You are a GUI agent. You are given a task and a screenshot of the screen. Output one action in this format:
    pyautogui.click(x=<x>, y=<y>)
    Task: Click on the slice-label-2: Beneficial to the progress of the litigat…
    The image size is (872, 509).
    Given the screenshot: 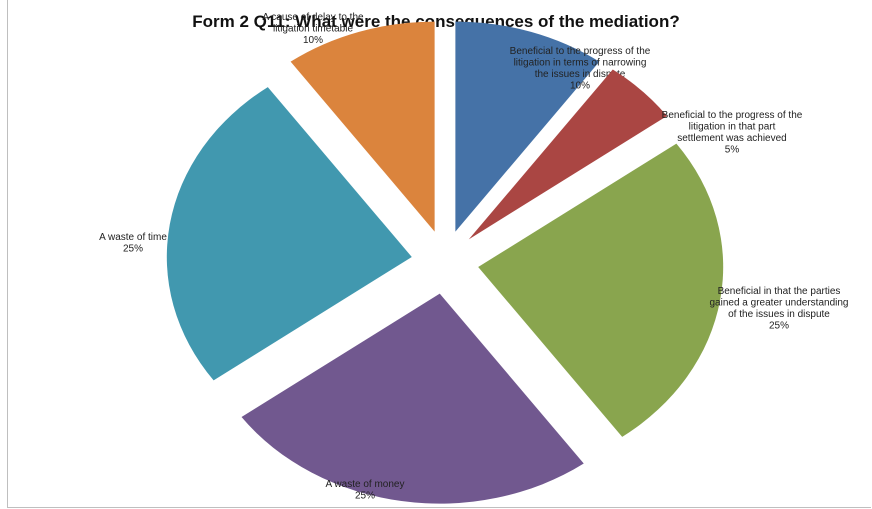 What is the action you would take?
    pyautogui.click(x=732, y=133)
    